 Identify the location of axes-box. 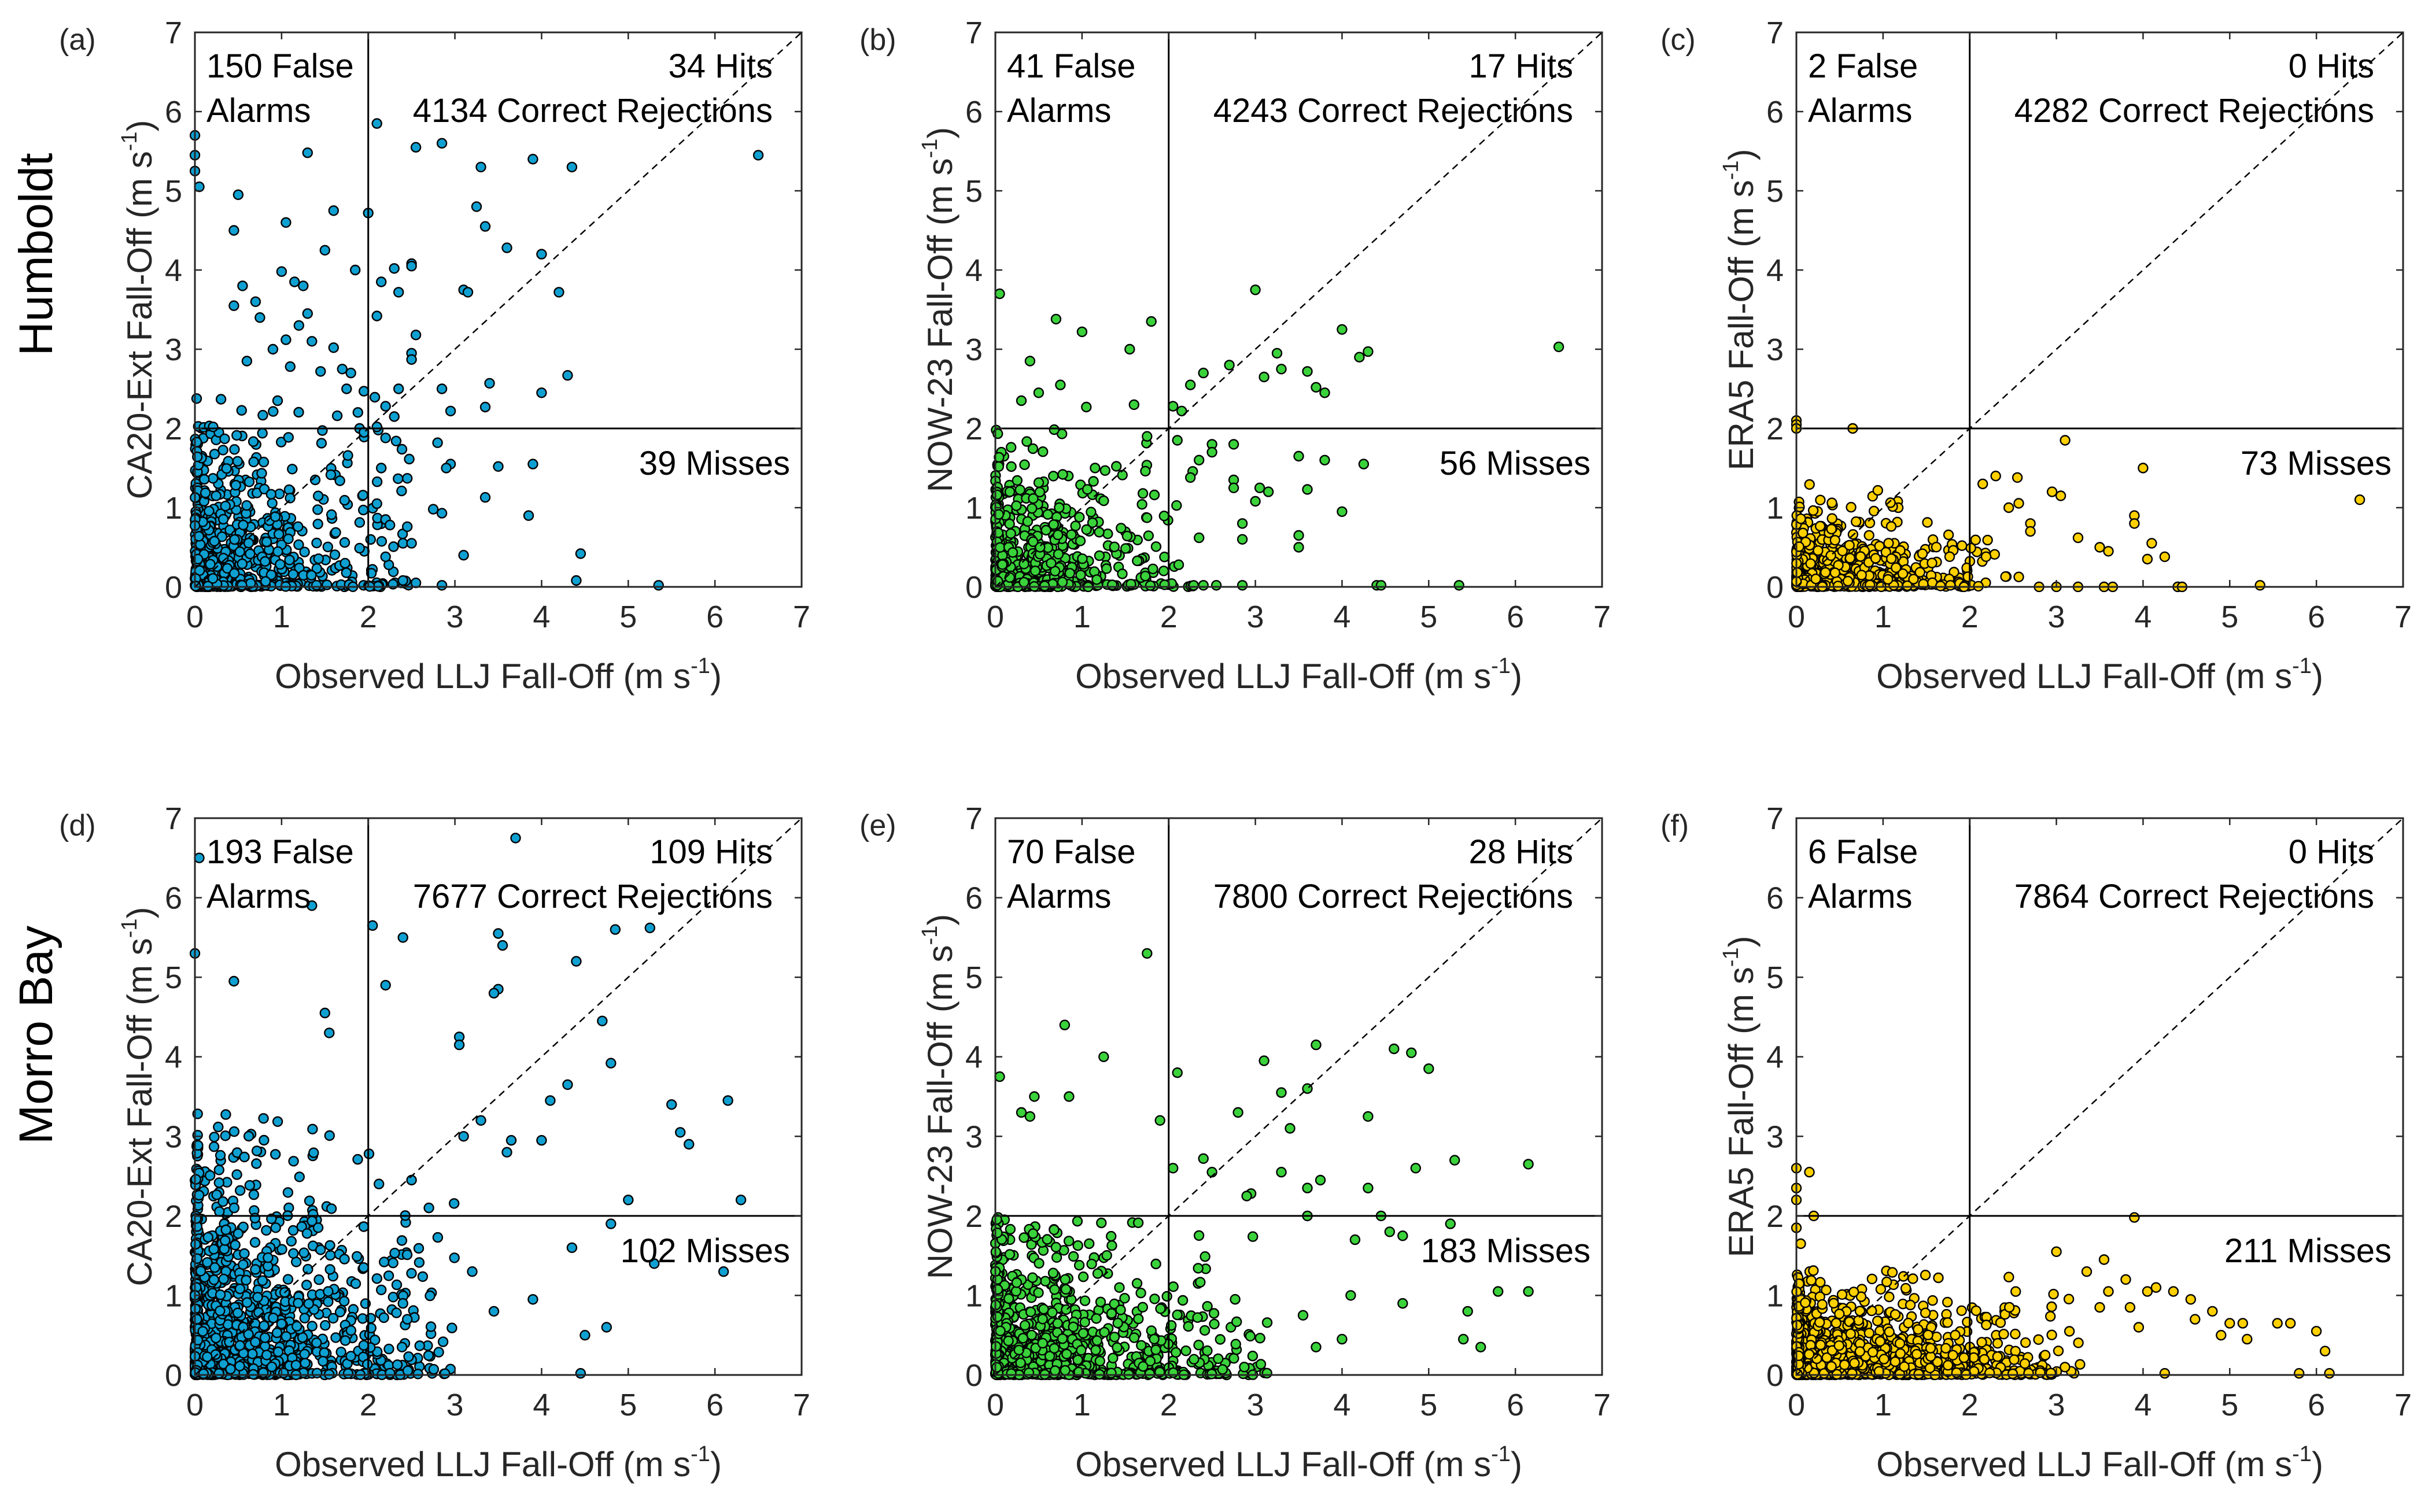
(499, 309).